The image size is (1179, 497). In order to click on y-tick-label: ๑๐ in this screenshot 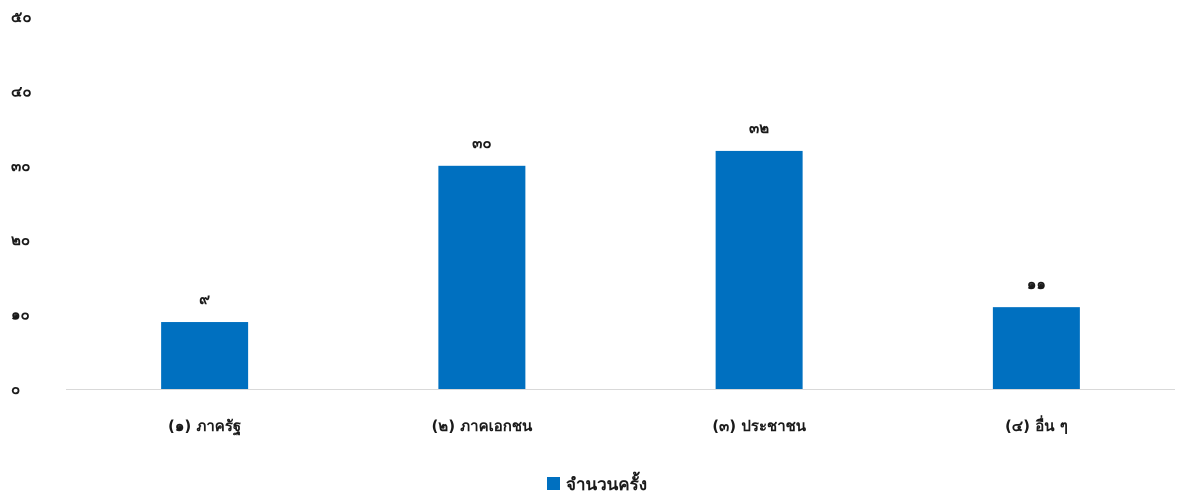, I will do `click(20, 315)`.